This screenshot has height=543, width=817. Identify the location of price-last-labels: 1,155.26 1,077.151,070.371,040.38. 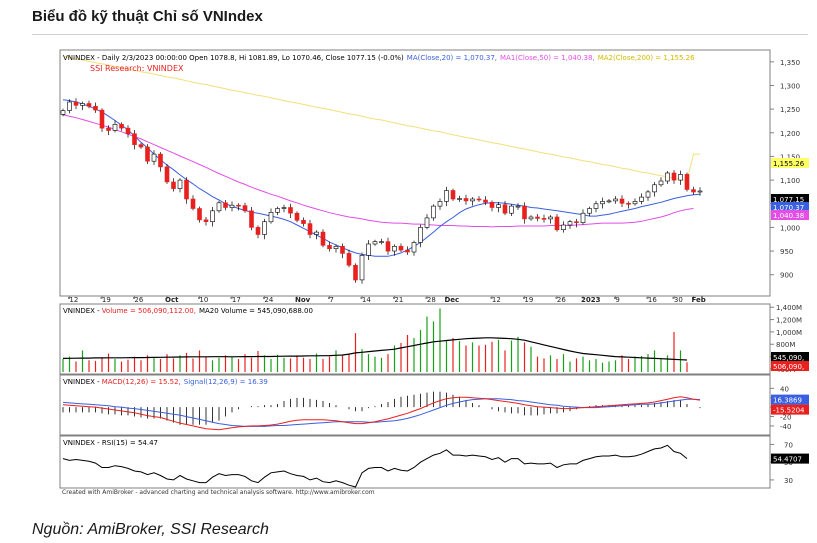
(790, 189).